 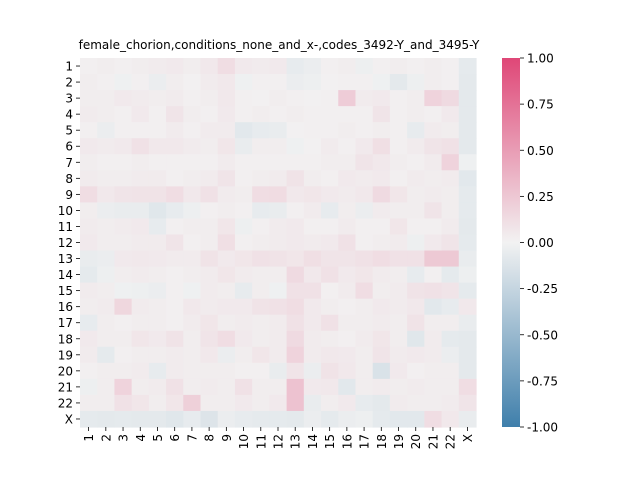 I want to click on x-tick-label: 1, so click(x=89, y=438).